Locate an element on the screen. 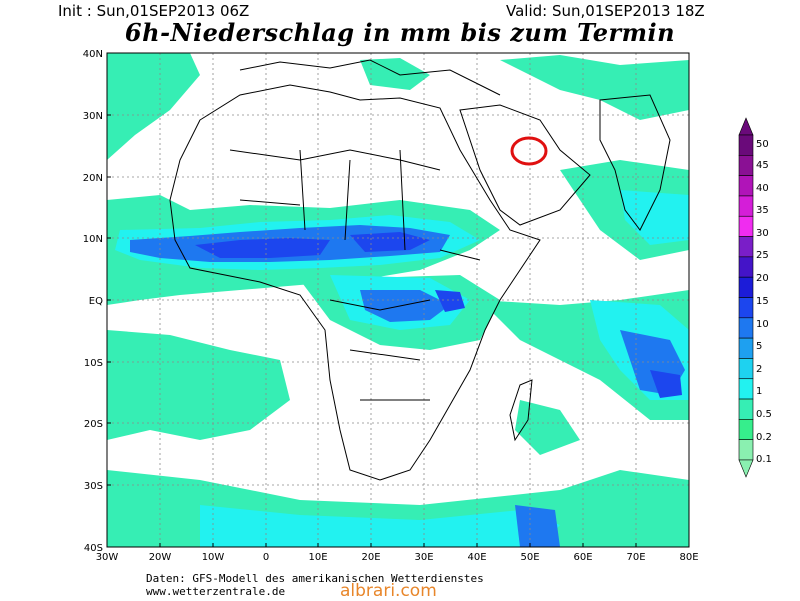 The width and height of the screenshot is (800, 601). lon-label: 80E is located at coordinates (688, 557).